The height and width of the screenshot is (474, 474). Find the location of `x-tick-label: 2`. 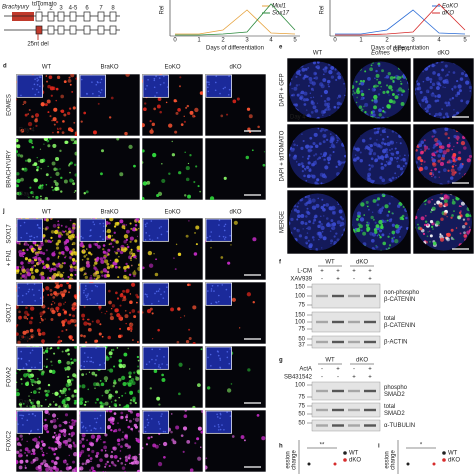

x-tick-label: 2 is located at coordinates (387, 41).